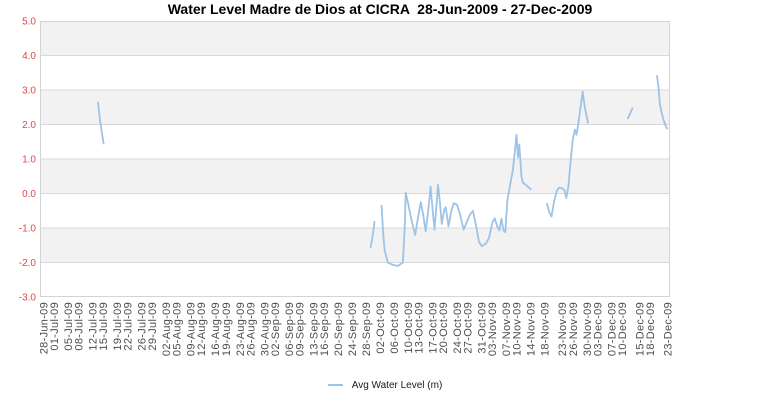 This screenshot has height=400, width=770. Describe the element at coordinates (574, 329) in the screenshot. I see `x-tick-label: 26-Nov-09` at that location.